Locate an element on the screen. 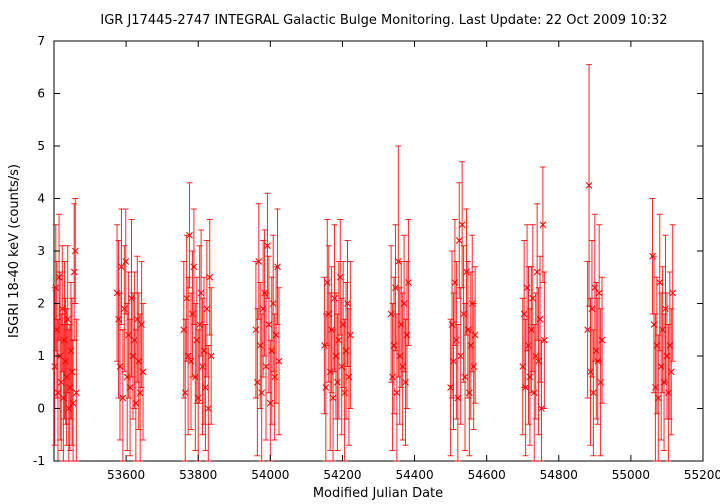 The height and width of the screenshot is (504, 720). x-tick-label: 54600 is located at coordinates (487, 475).